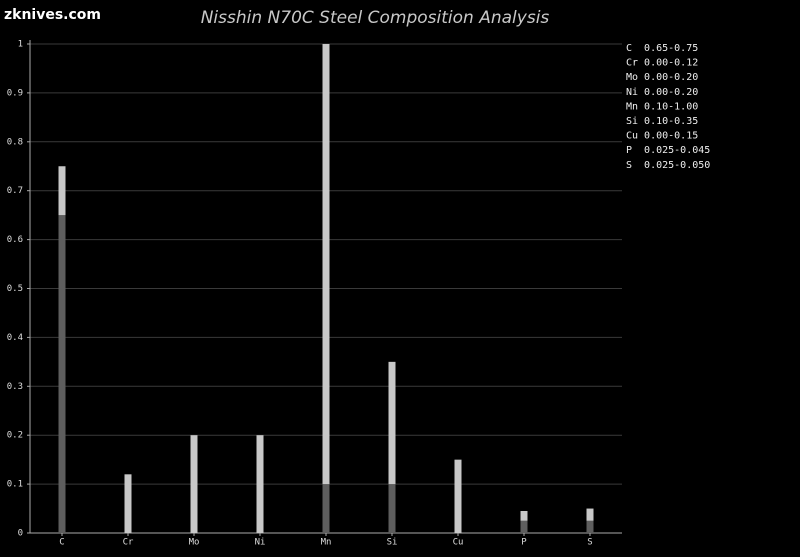 The height and width of the screenshot is (557, 800). What do you see at coordinates (61, 543) in the screenshot?
I see `x-tick-label: C` at bounding box center [61, 543].